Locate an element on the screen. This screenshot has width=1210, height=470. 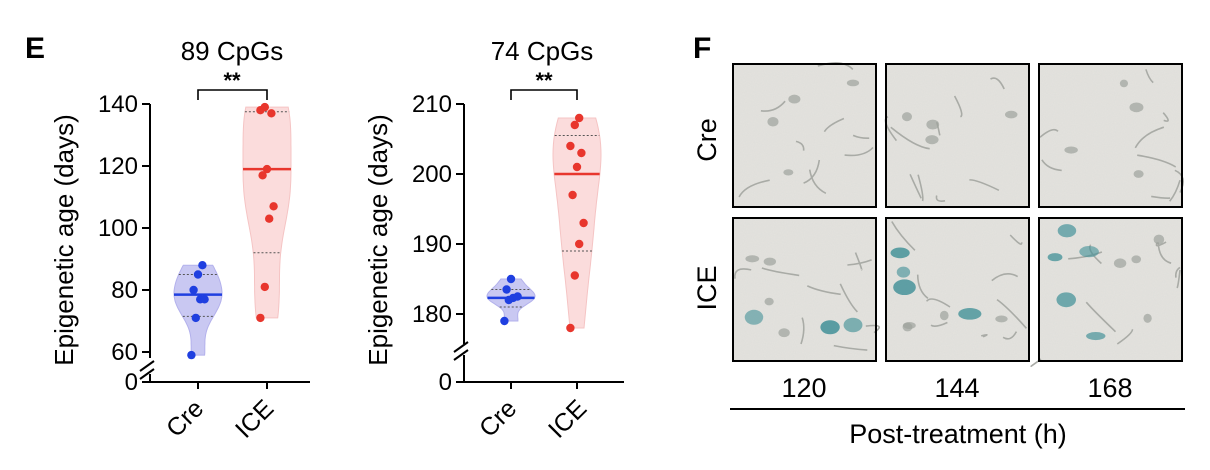
panel-e-letter: E is located at coordinates (35, 48).